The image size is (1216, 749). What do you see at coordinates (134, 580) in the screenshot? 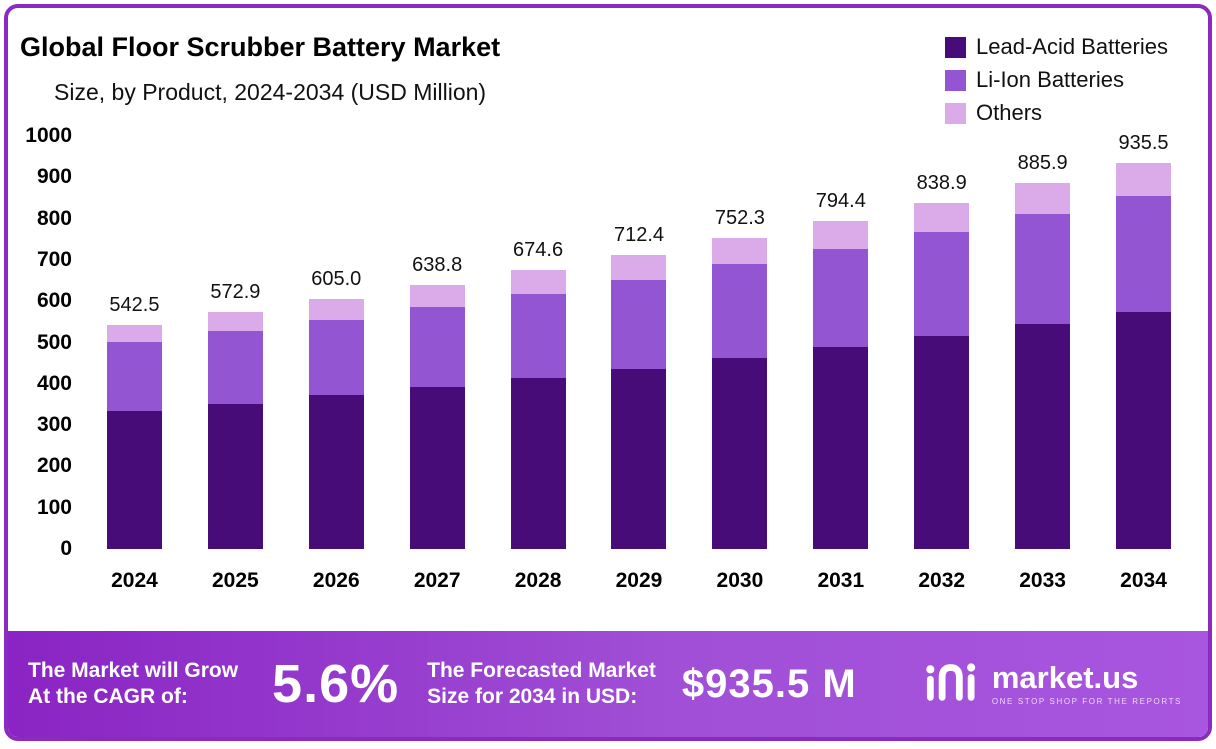
I see `x-axis-tick-label: 2024` at bounding box center [134, 580].